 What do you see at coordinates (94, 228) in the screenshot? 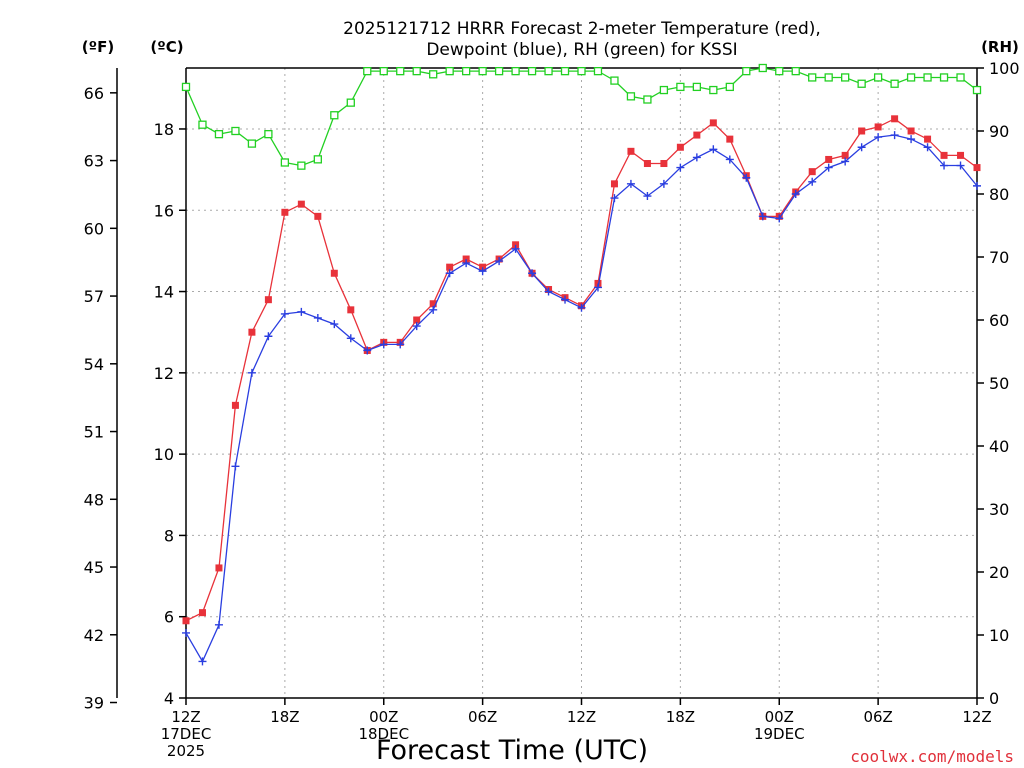
I see `fahrenheit-tick-label: 60` at bounding box center [94, 228].